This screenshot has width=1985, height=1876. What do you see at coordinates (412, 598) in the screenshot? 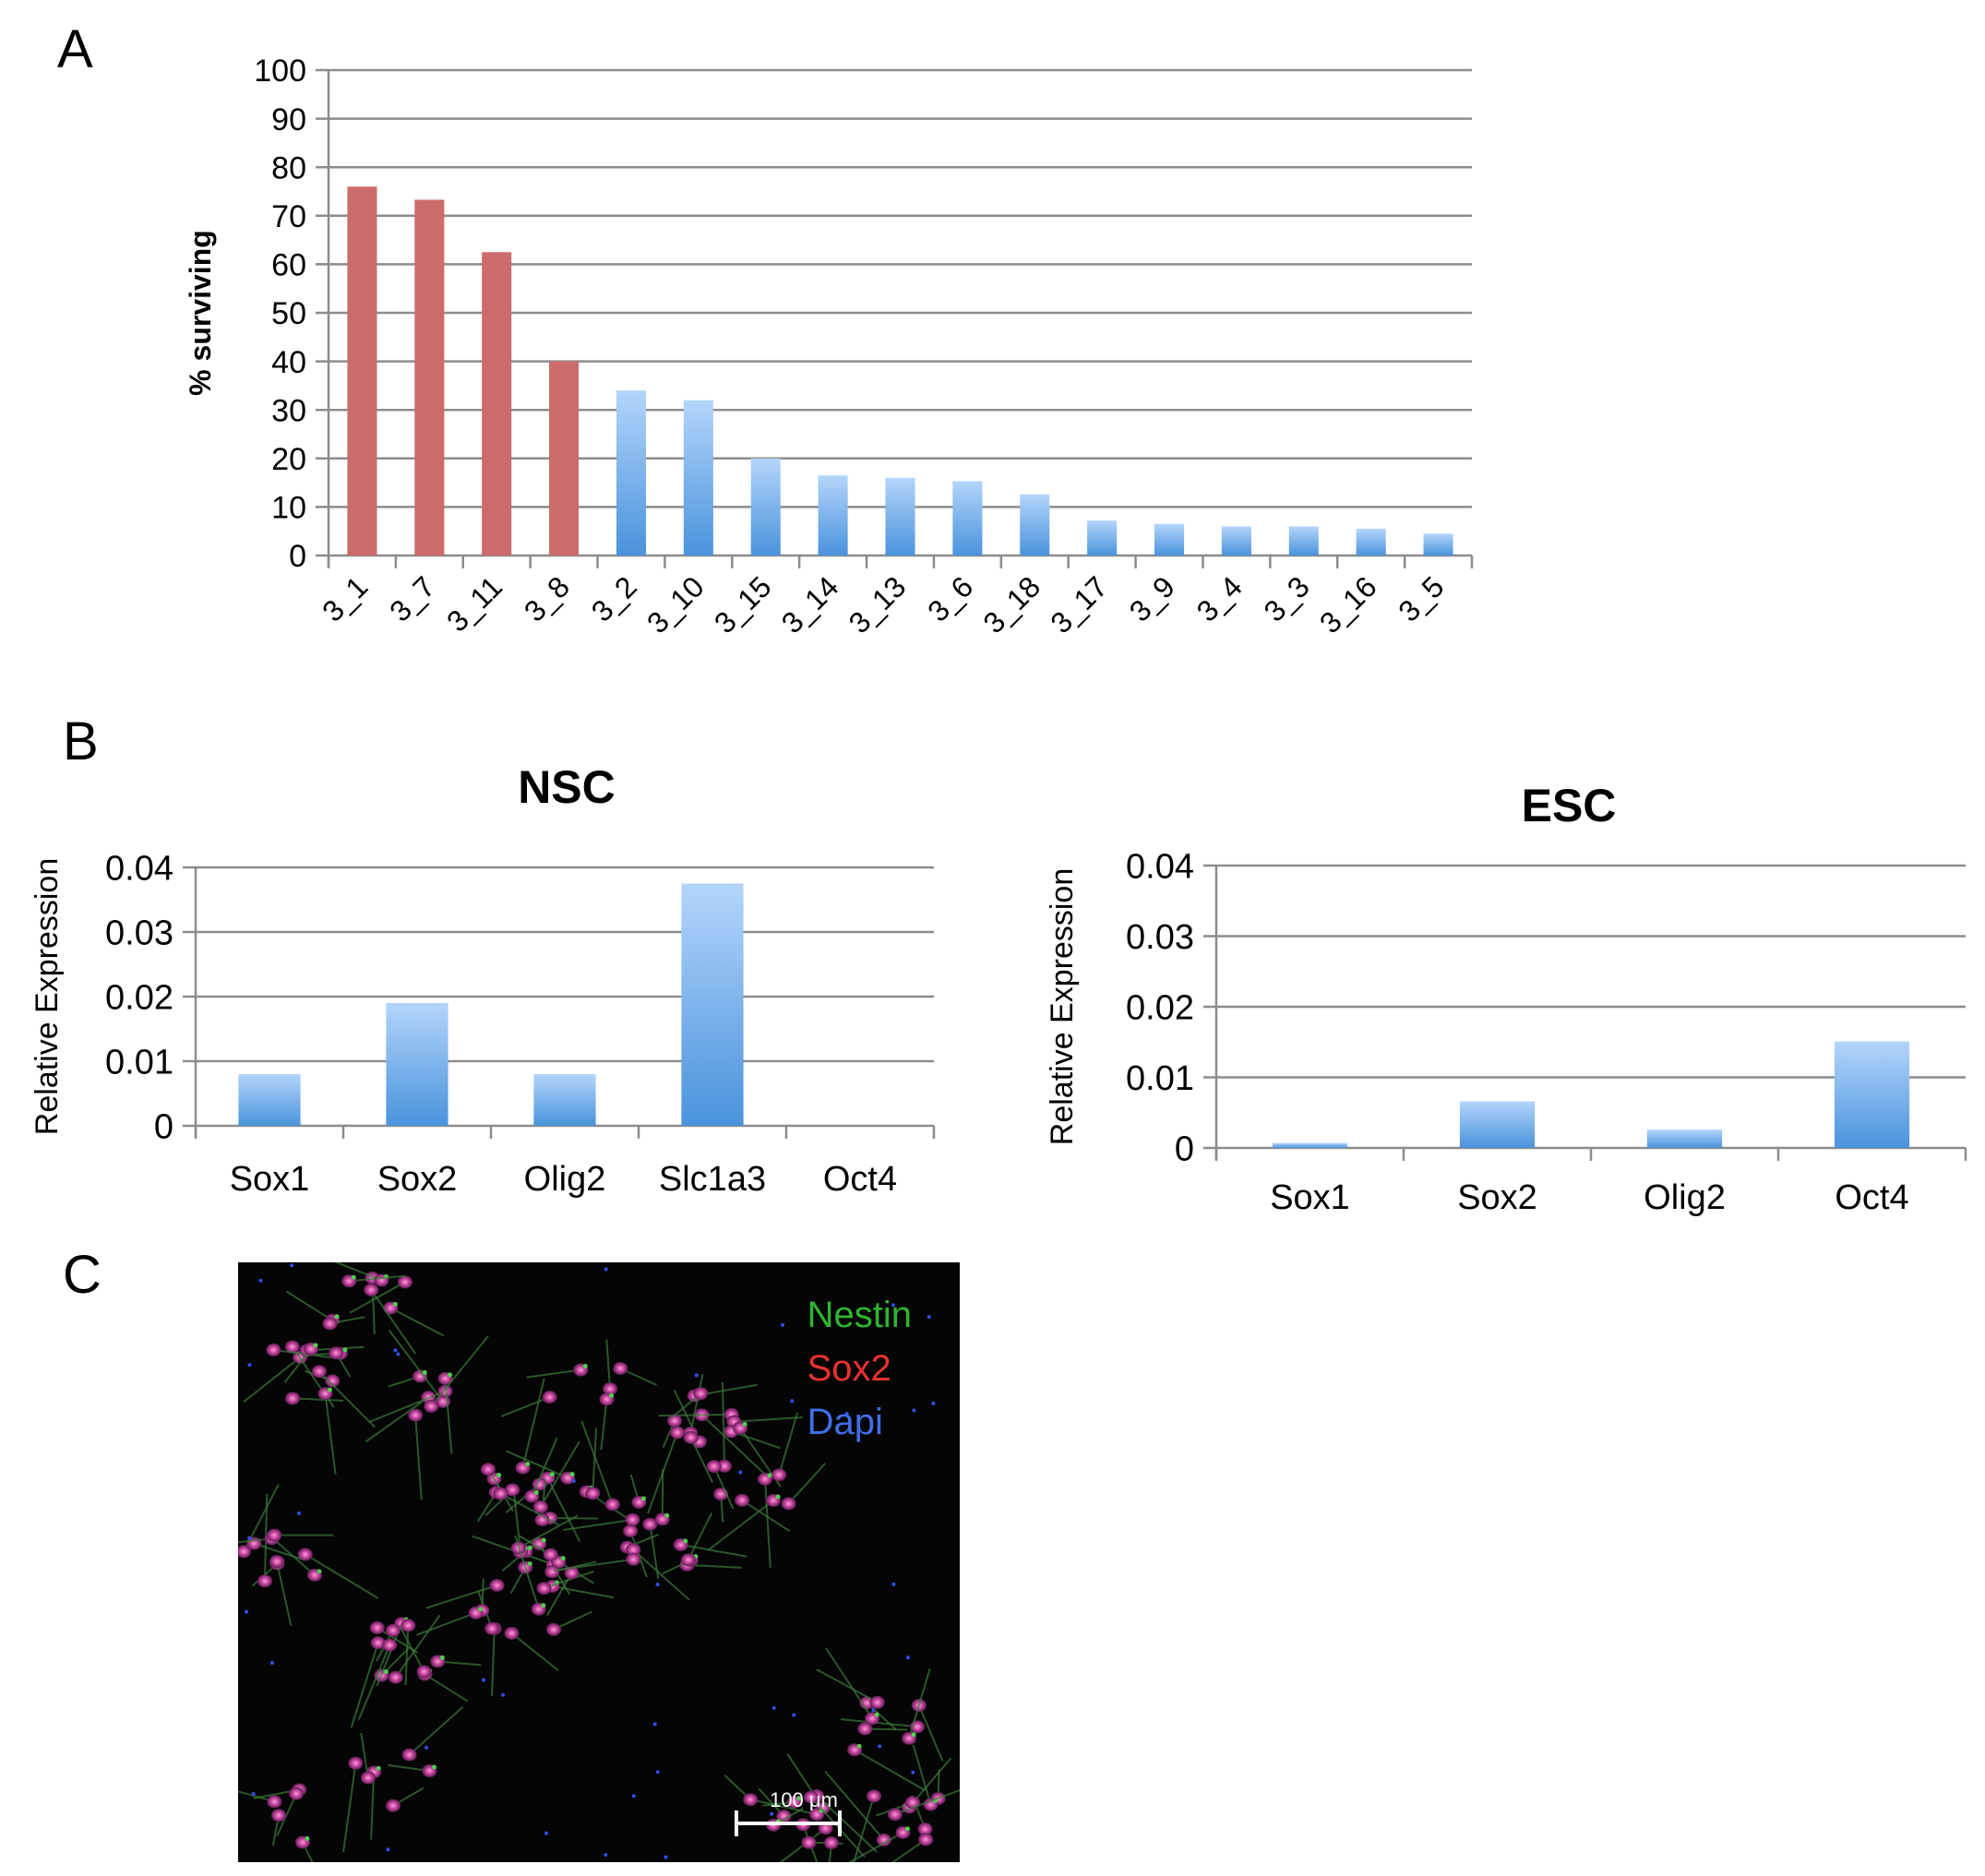
I see `x-tick-label: 3_7` at bounding box center [412, 598].